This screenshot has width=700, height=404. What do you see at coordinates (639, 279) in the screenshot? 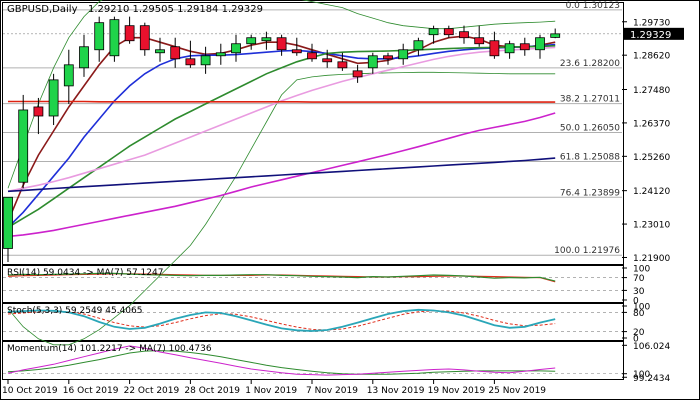
I see `rsi-tick-label: 70` at bounding box center [639, 279].